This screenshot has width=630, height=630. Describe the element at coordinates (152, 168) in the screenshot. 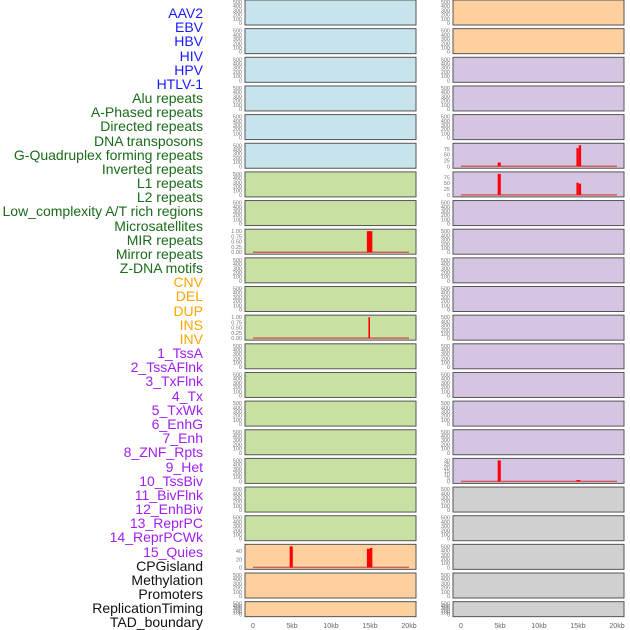

I see `legend-label: Inverted repeats` at that location.